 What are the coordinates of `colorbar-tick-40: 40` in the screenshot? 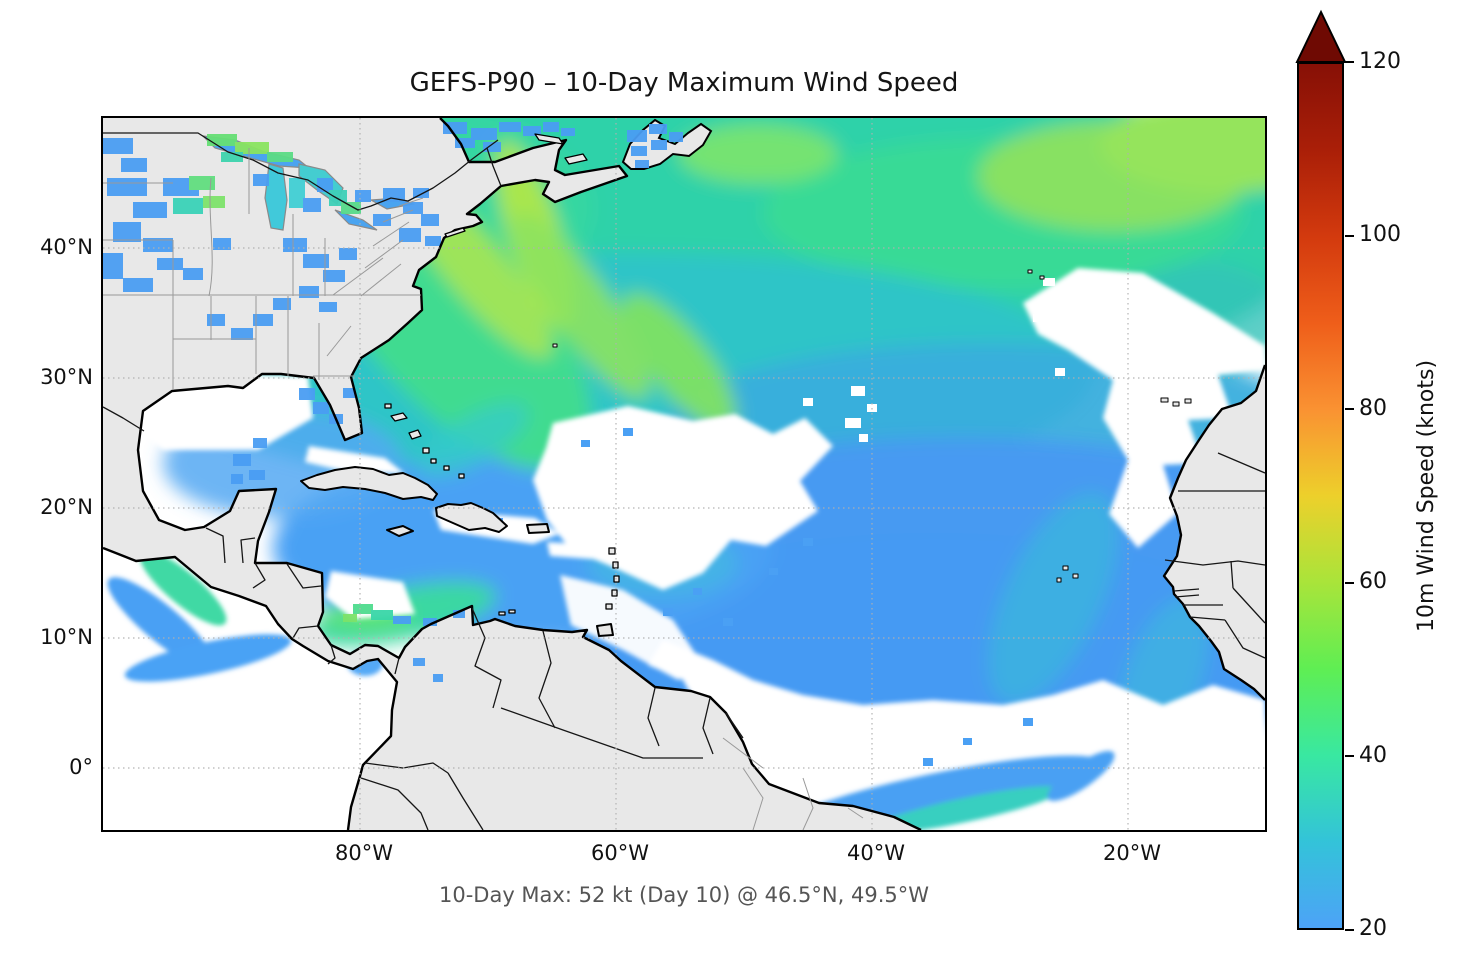 It's located at (1373, 755).